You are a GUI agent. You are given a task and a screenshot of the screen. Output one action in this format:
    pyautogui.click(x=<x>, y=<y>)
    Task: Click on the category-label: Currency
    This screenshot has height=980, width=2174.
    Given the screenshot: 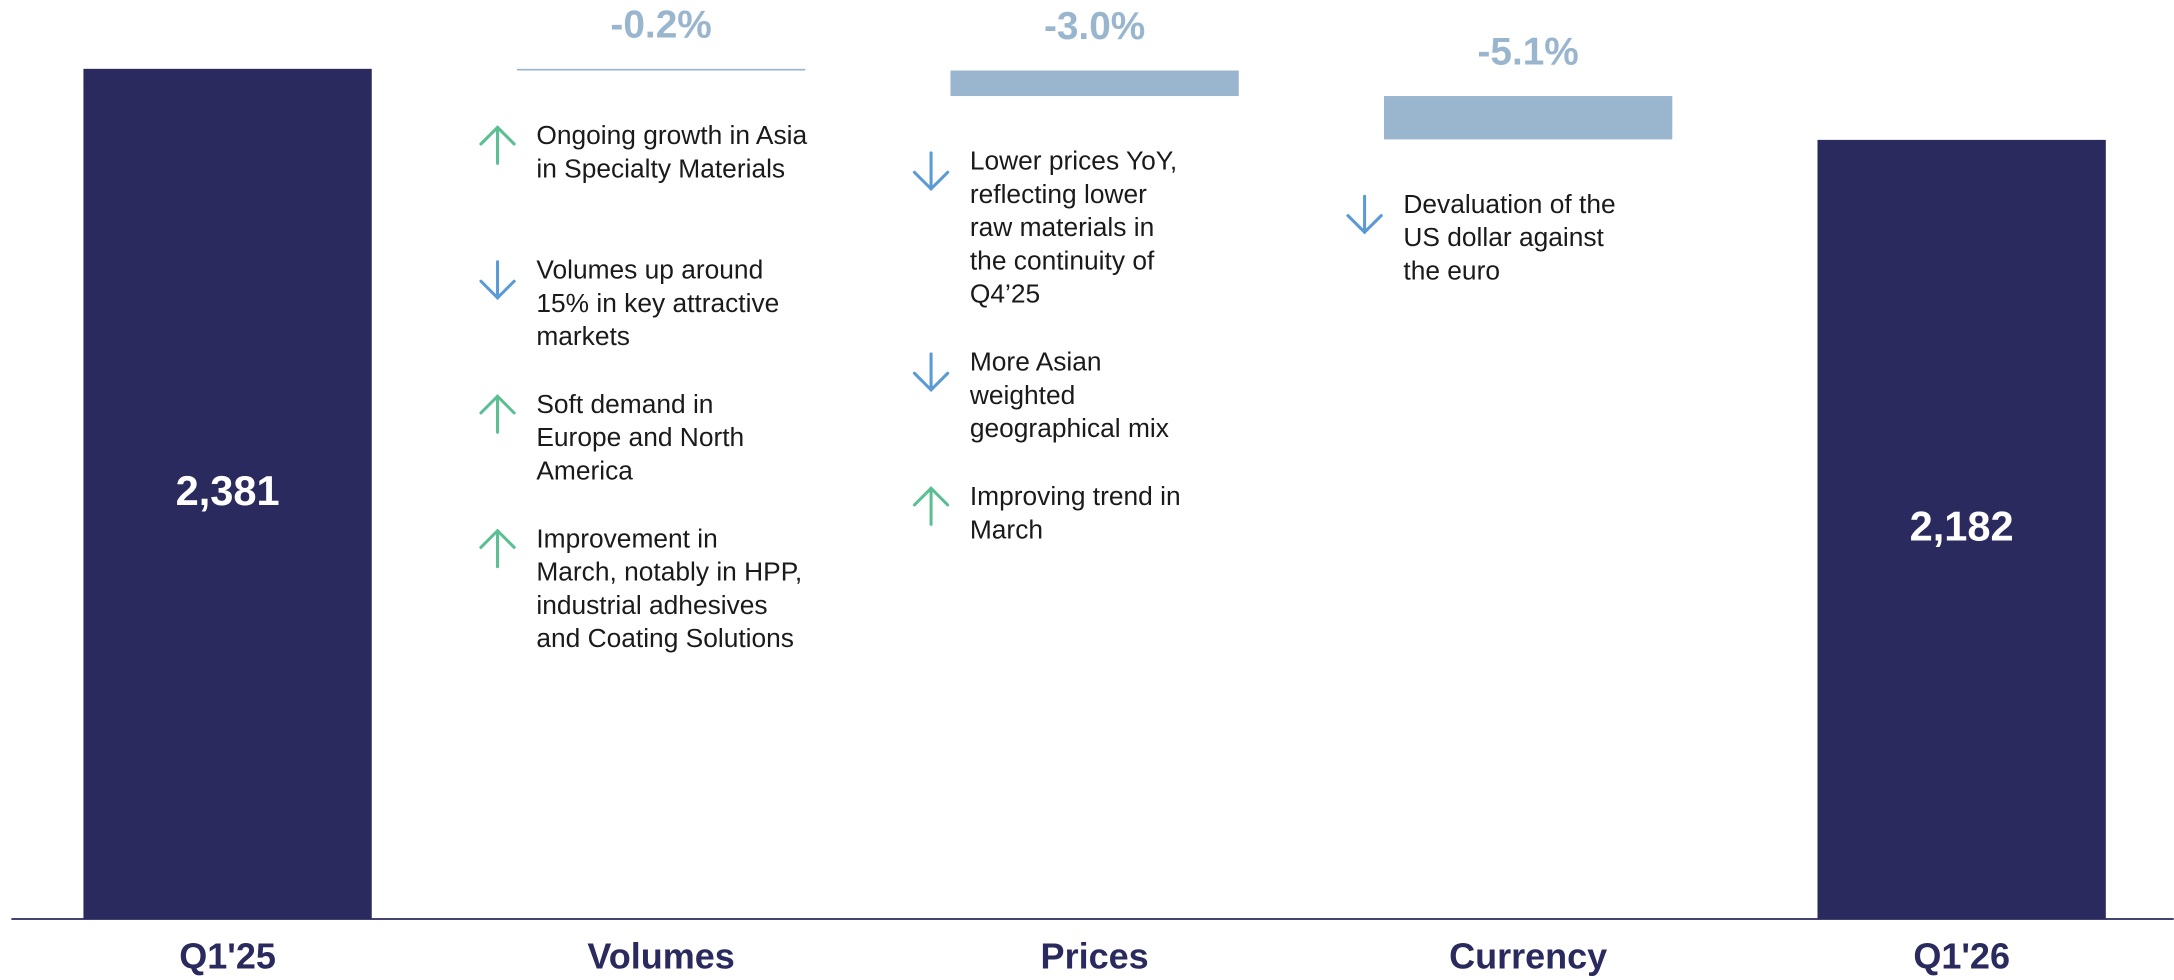 What is the action you would take?
    pyautogui.click(x=1528, y=956)
    